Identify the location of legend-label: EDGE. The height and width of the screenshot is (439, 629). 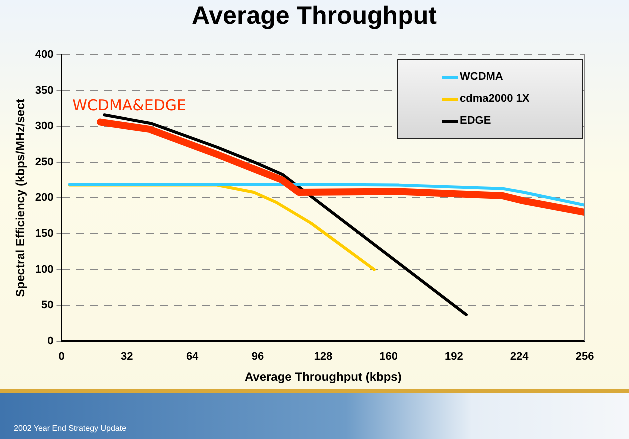
(476, 121).